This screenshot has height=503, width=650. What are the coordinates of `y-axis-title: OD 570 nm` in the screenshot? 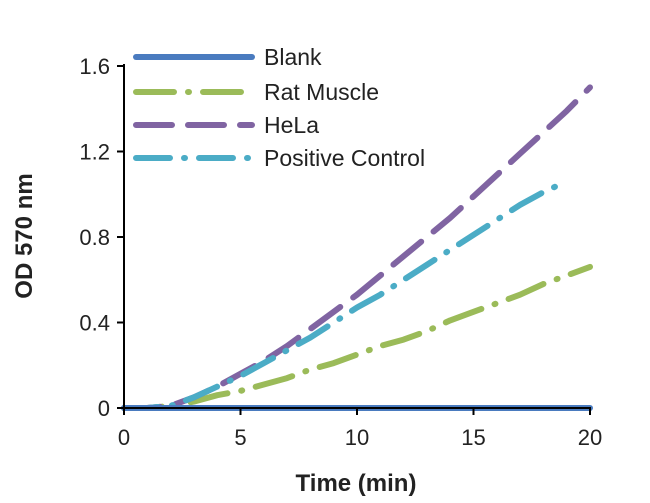 It's located at (24, 235).